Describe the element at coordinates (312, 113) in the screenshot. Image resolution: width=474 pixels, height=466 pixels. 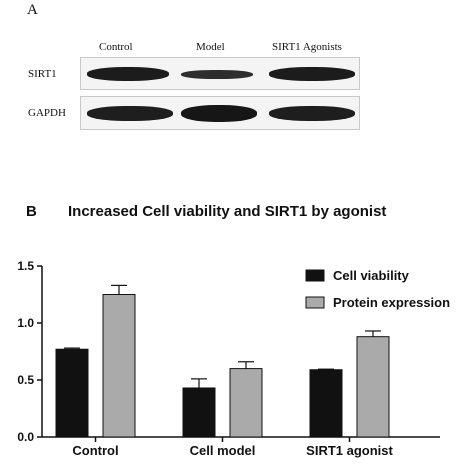
I see `band-gapdh-agonists` at that location.